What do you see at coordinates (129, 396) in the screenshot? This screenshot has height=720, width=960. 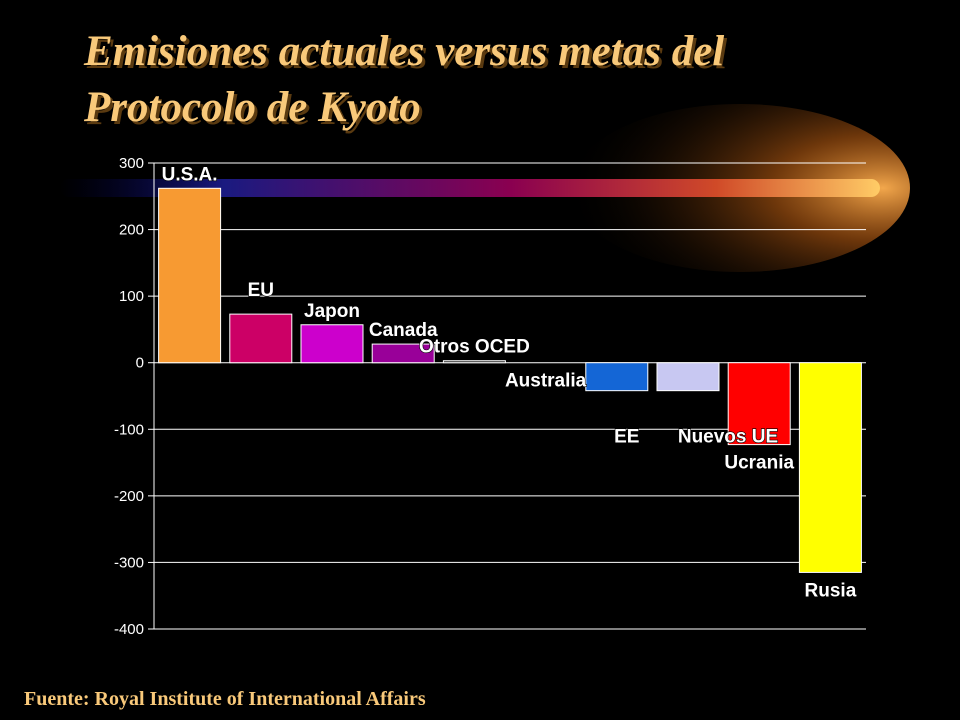 I see `y-axis-ticks: 300 200 100 0 -100 -200 -300 -400` at bounding box center [129, 396].